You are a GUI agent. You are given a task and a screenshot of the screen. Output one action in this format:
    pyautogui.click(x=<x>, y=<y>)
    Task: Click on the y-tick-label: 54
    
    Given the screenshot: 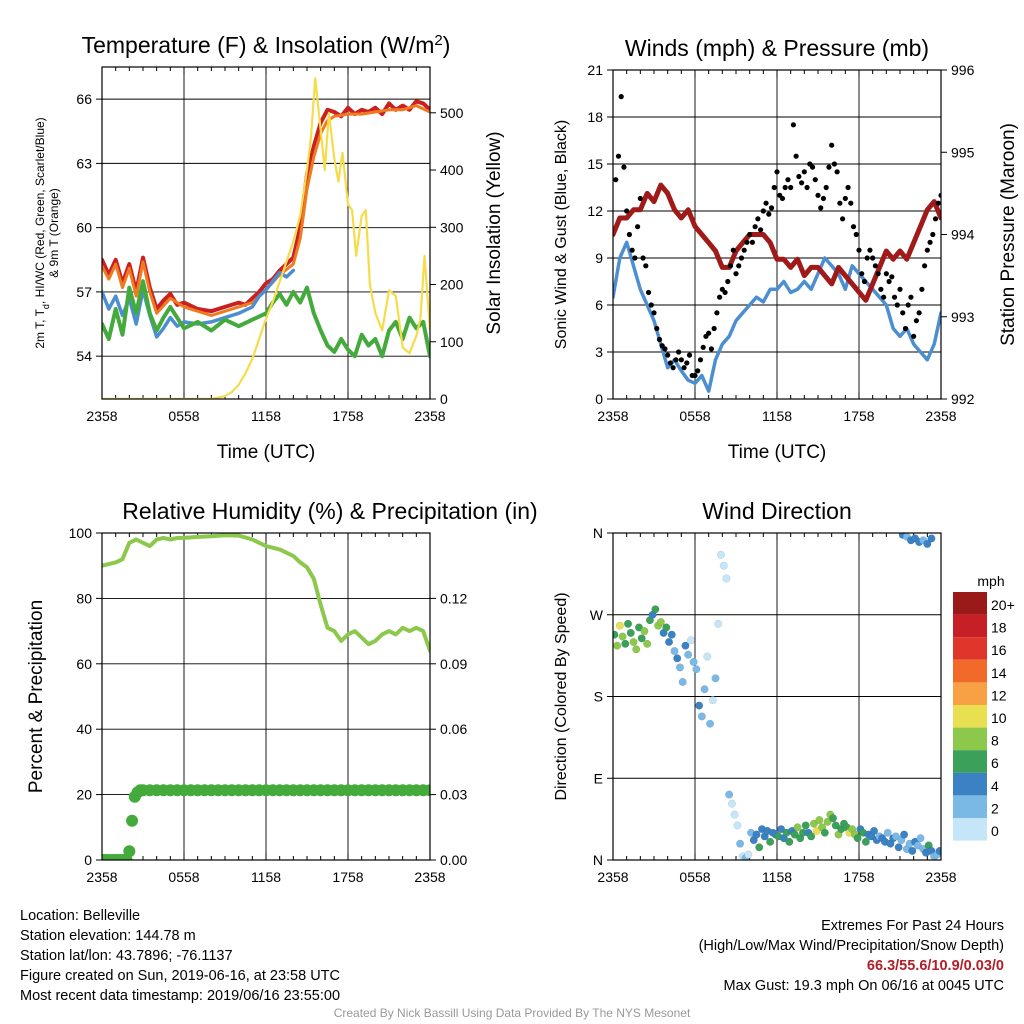 What is the action you would take?
    pyautogui.click(x=84, y=356)
    